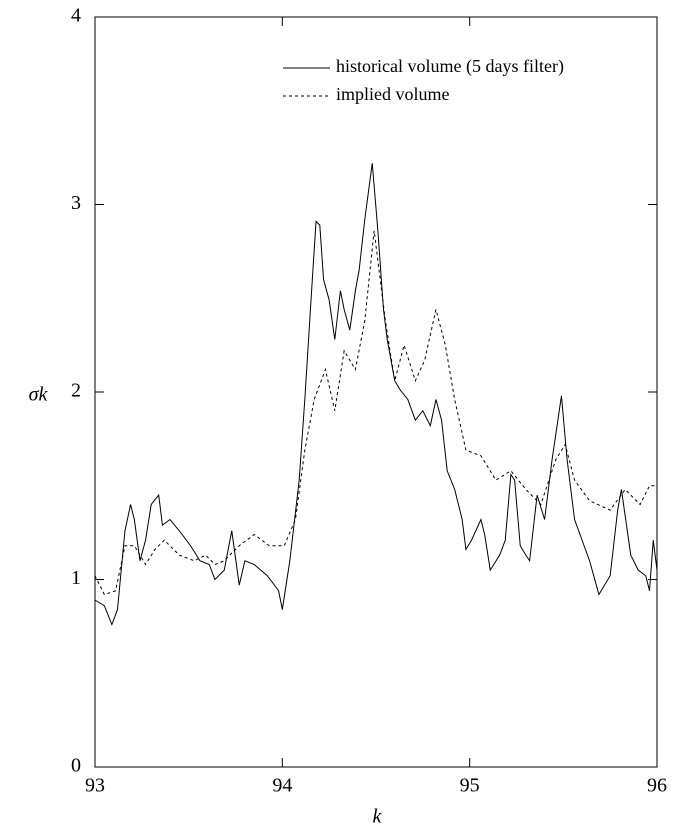 The width and height of the screenshot is (677, 831). I want to click on legend-label: historical volume (5 days filter), so click(450, 66).